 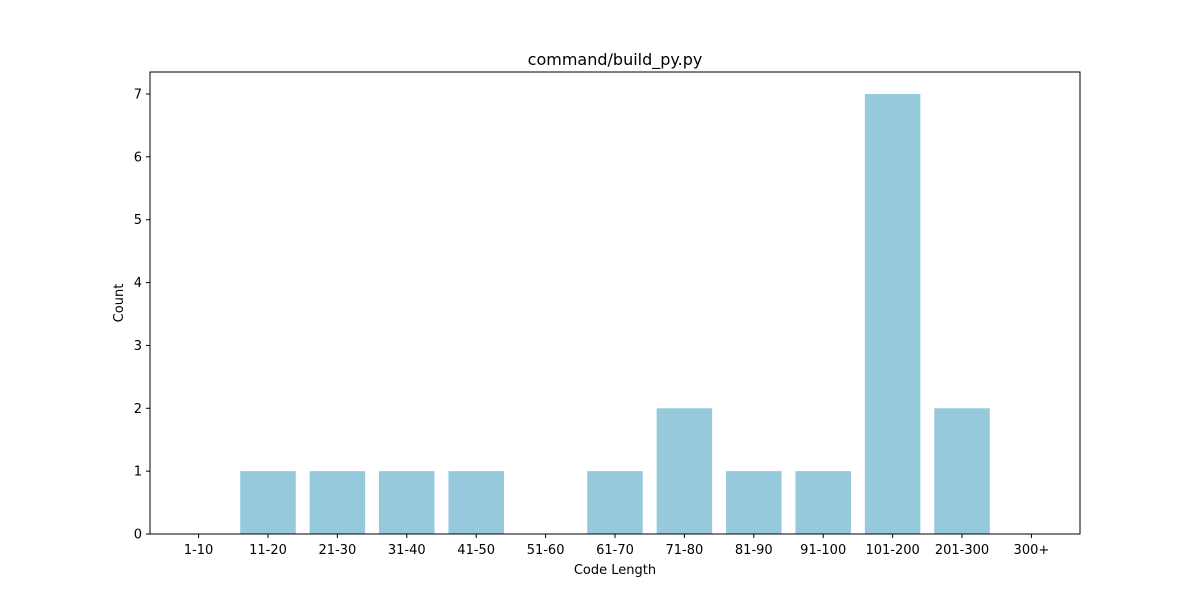 I want to click on x-tick-label: 1-10, so click(x=199, y=550).